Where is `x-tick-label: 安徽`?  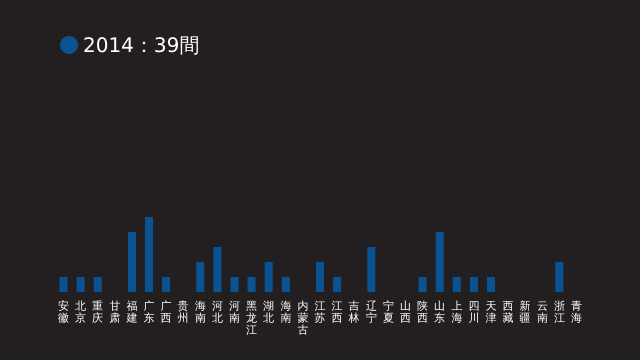
x-tick-label: 安徽 is located at coordinates (64, 312).